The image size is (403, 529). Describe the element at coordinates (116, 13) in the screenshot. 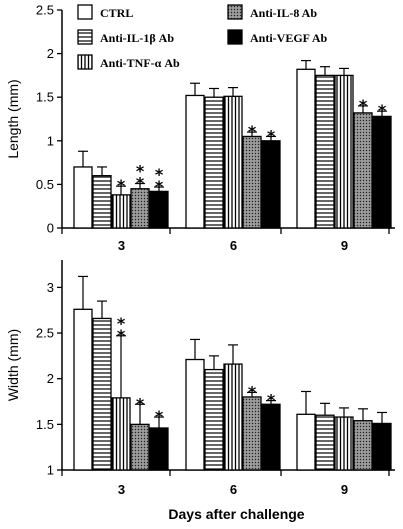

I see `legend-label: CTRL` at that location.